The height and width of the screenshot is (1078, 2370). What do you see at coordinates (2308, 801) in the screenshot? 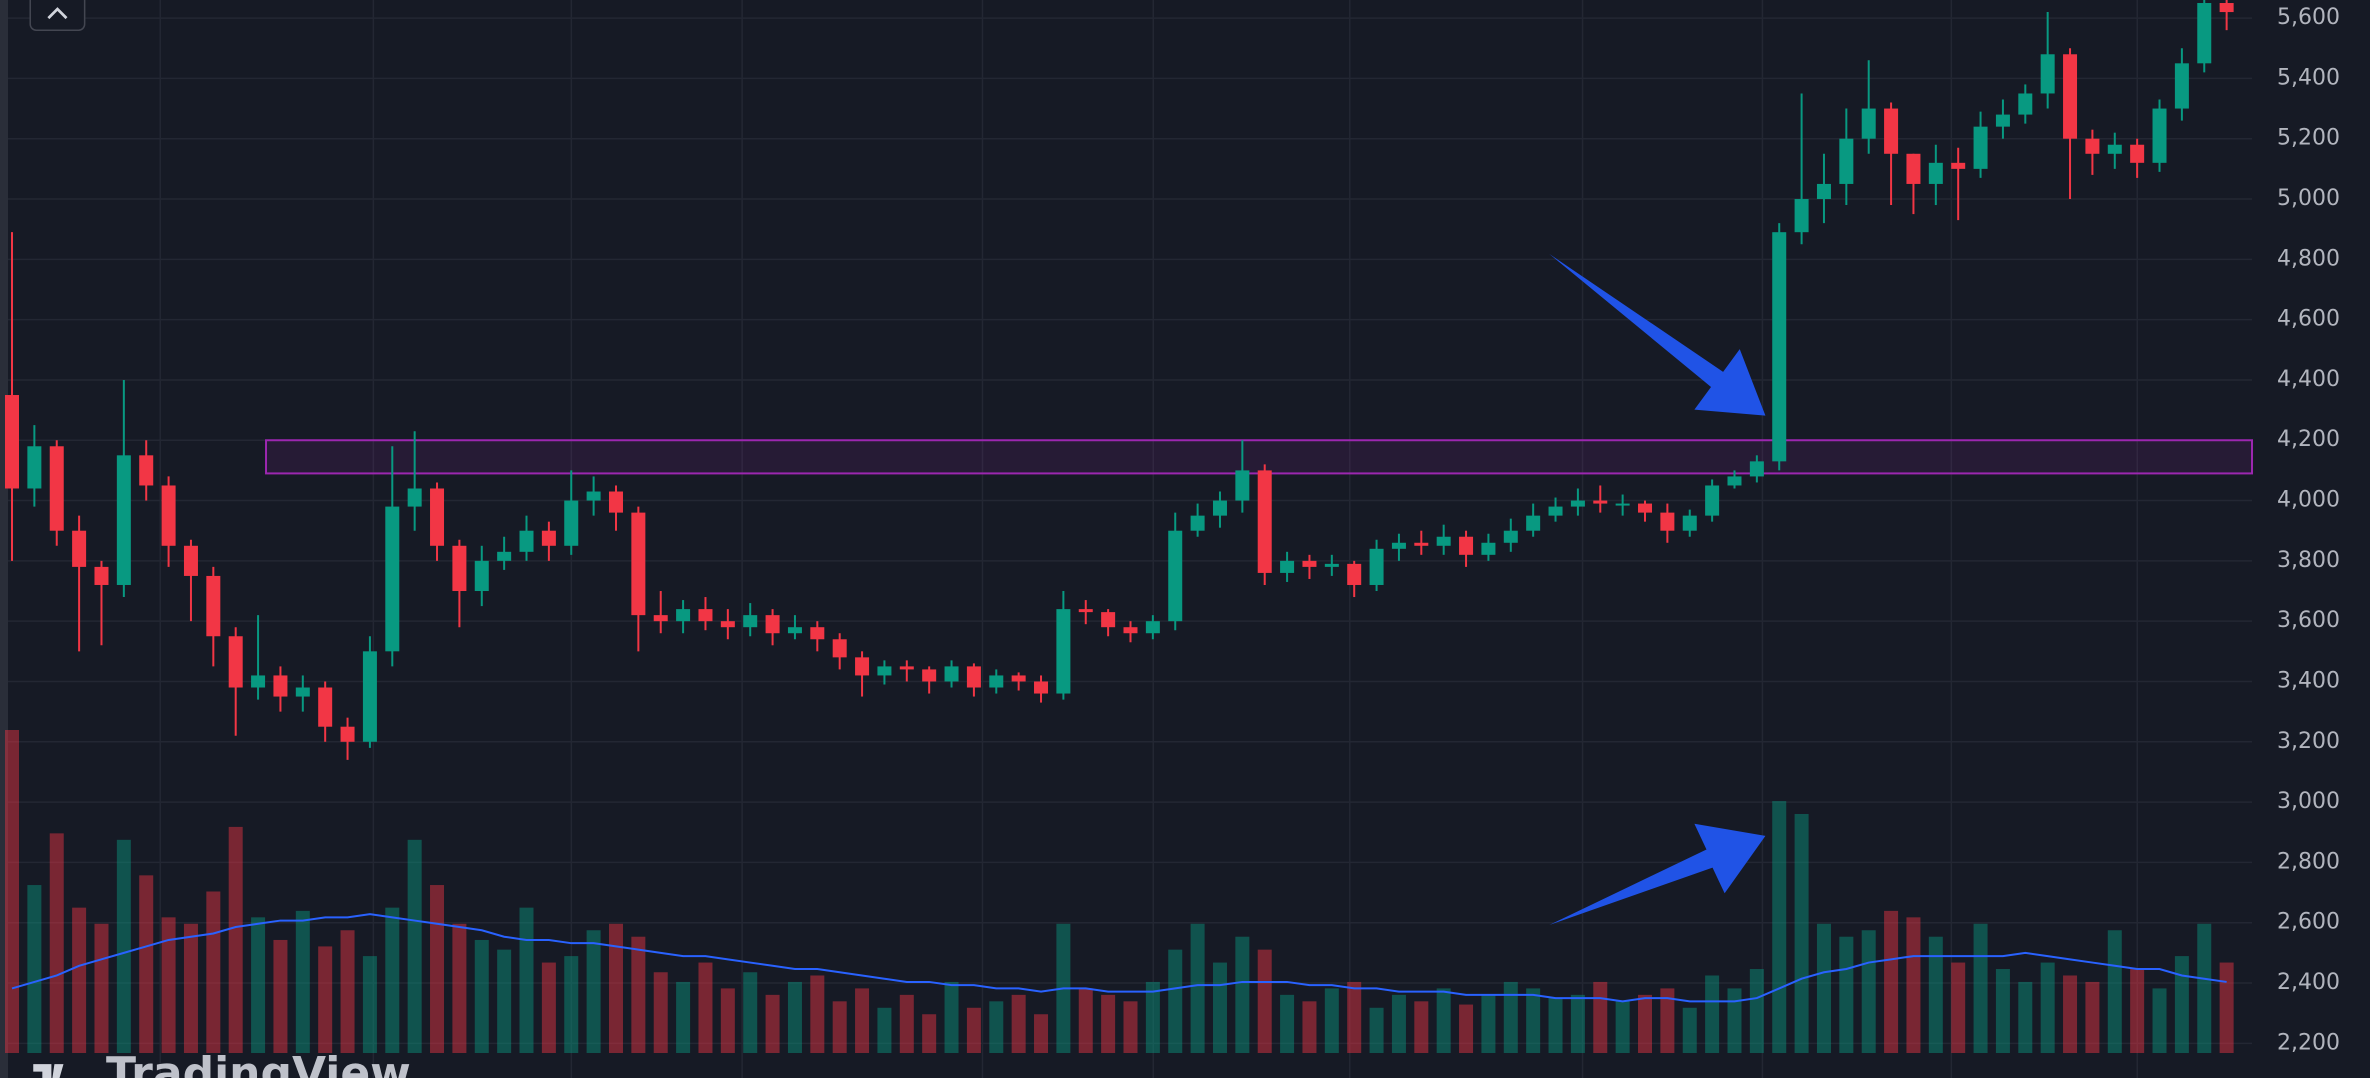
I see `y-tick-label: 3,000` at bounding box center [2308, 801].